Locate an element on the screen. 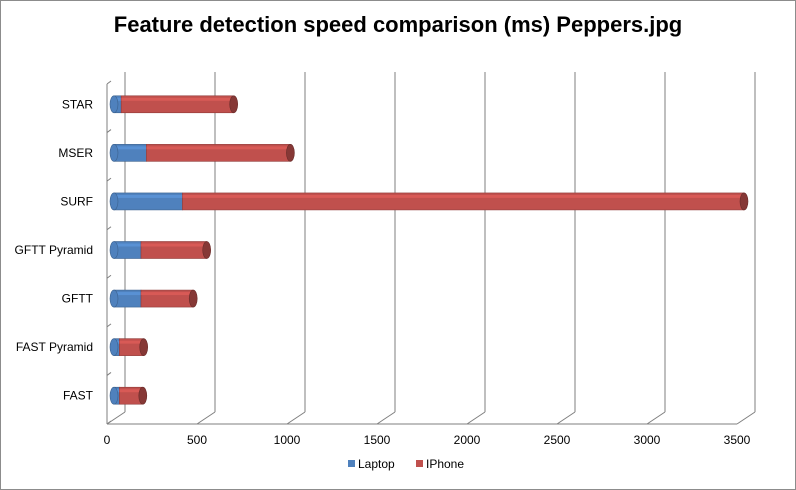  legend-swatch-laptop is located at coordinates (351, 463).